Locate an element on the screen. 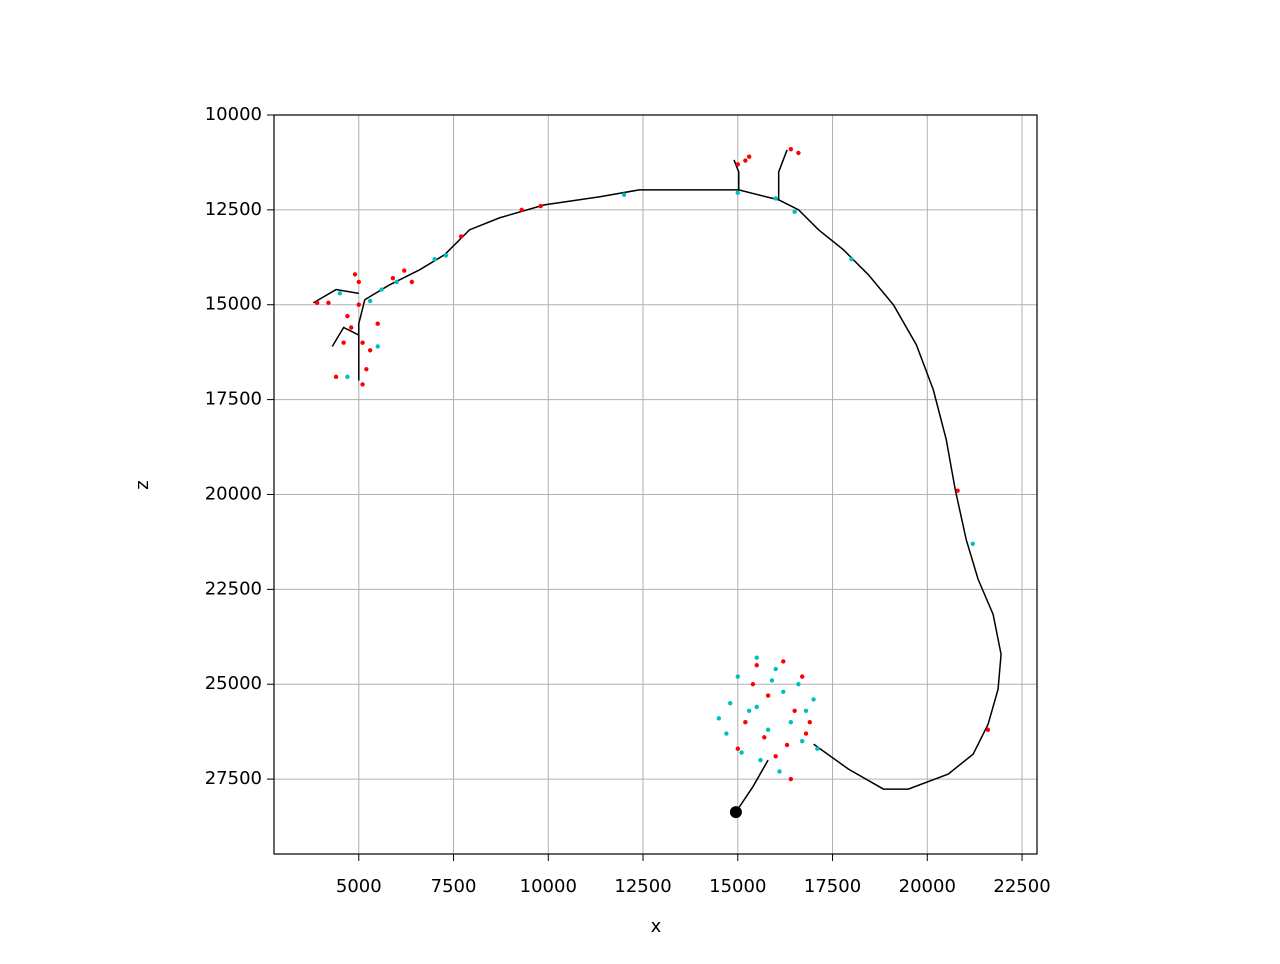 This screenshot has width=1280, height=964. x-tick-label: 5000 is located at coordinates (359, 886).